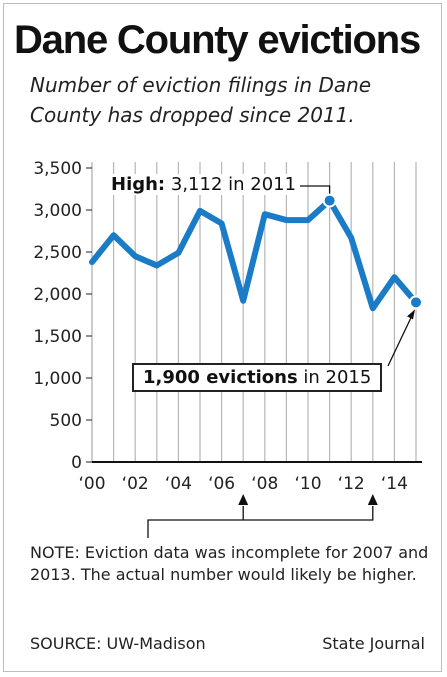  I want to click on x-tick-label-2000: ‘00, so click(91, 484).